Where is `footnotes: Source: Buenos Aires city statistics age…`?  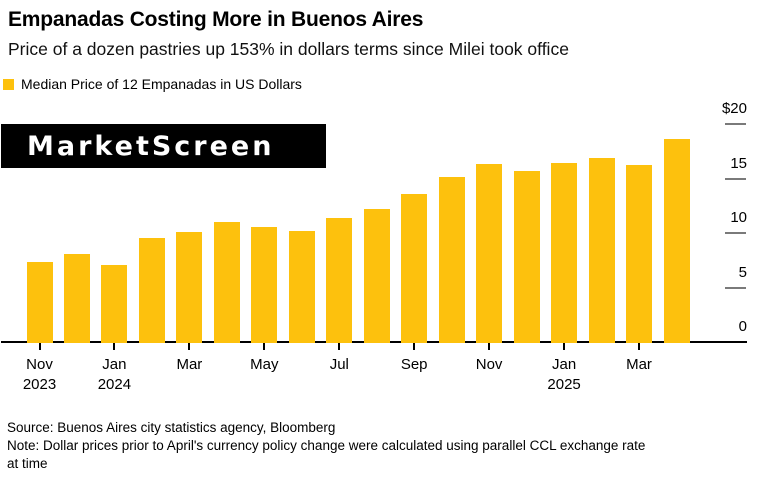
footnotes: Source: Buenos Aires city statistics age… is located at coordinates (382, 446).